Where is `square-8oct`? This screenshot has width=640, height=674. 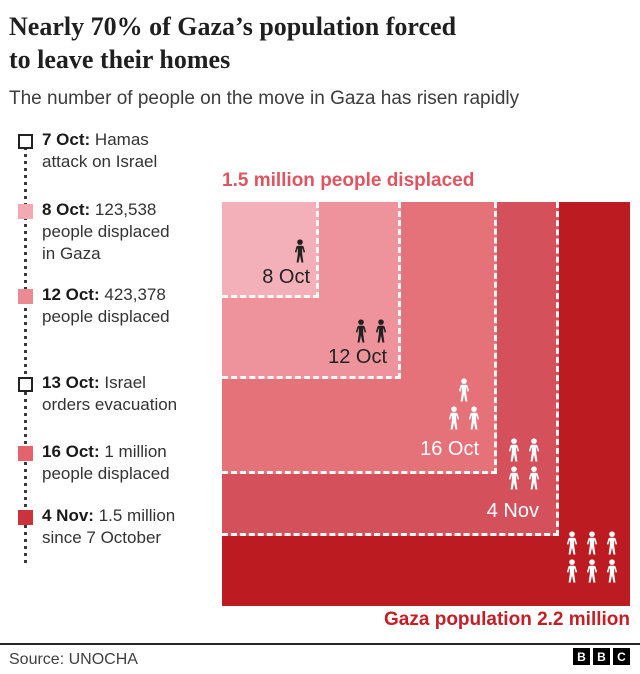 square-8oct is located at coordinates (270, 250).